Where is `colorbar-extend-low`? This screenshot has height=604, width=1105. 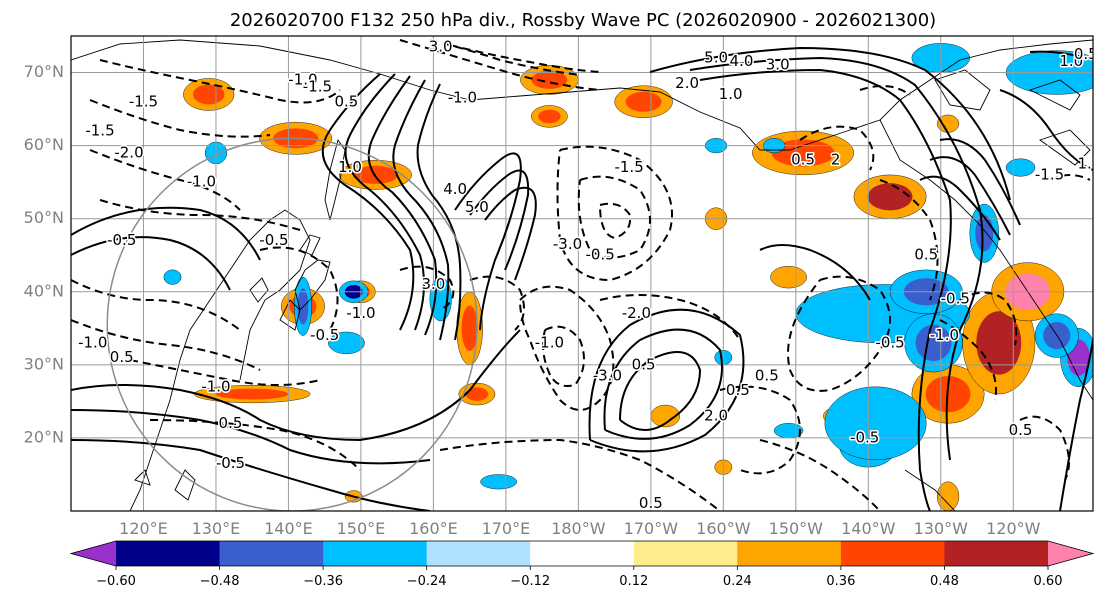
colorbar-extend-low is located at coordinates (93, 553).